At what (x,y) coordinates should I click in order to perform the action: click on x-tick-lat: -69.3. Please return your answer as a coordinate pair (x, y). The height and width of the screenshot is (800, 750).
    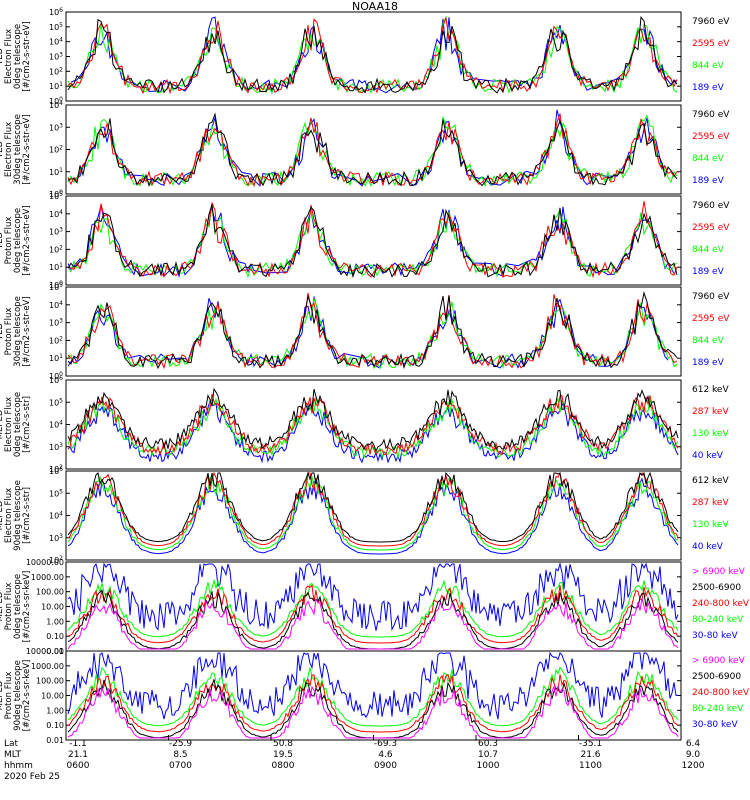
    Looking at the image, I should click on (385, 744).